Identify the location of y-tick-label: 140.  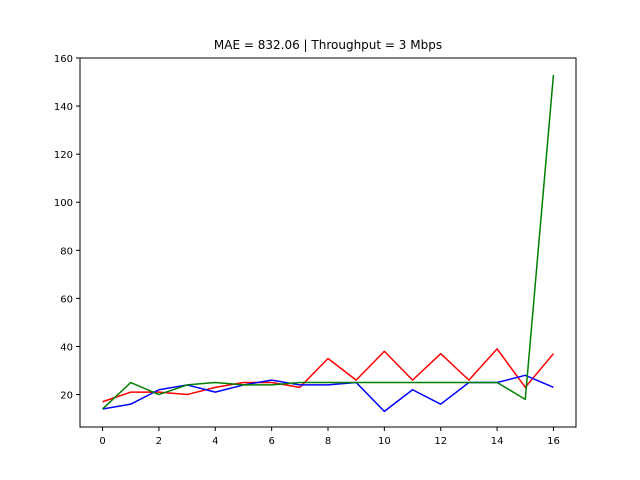
(63, 107).